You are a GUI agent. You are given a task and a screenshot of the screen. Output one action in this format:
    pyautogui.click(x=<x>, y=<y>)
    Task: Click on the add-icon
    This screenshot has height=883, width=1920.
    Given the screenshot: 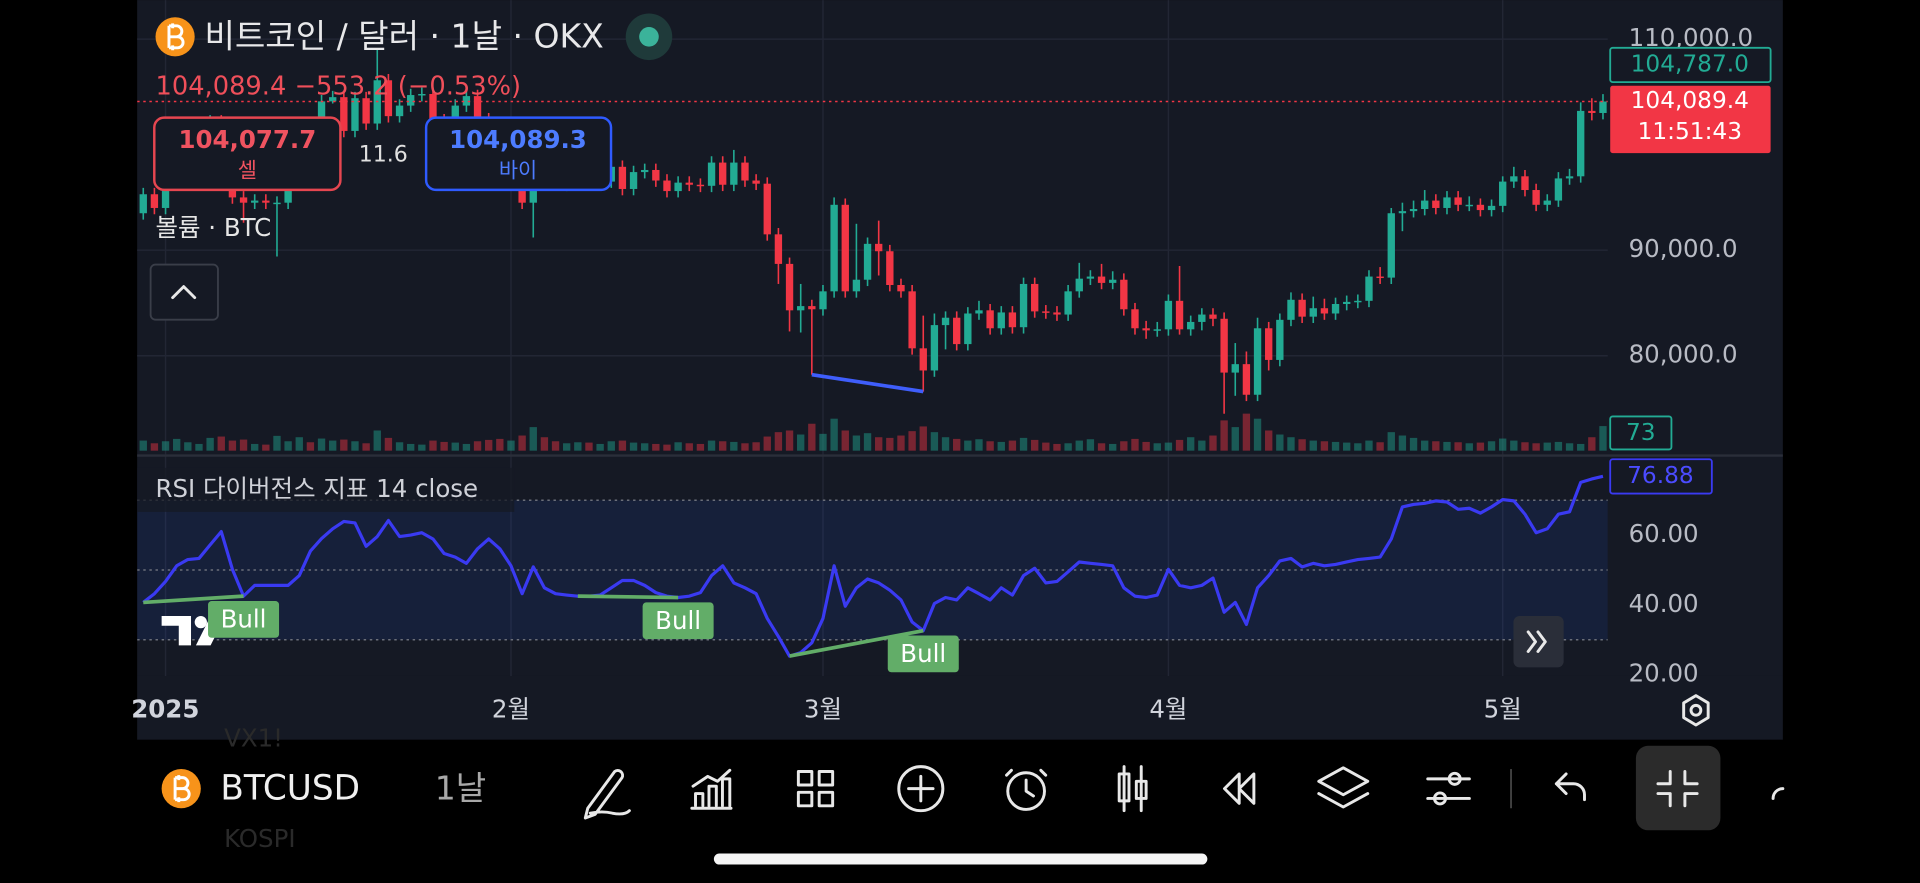 What is the action you would take?
    pyautogui.click(x=921, y=789)
    